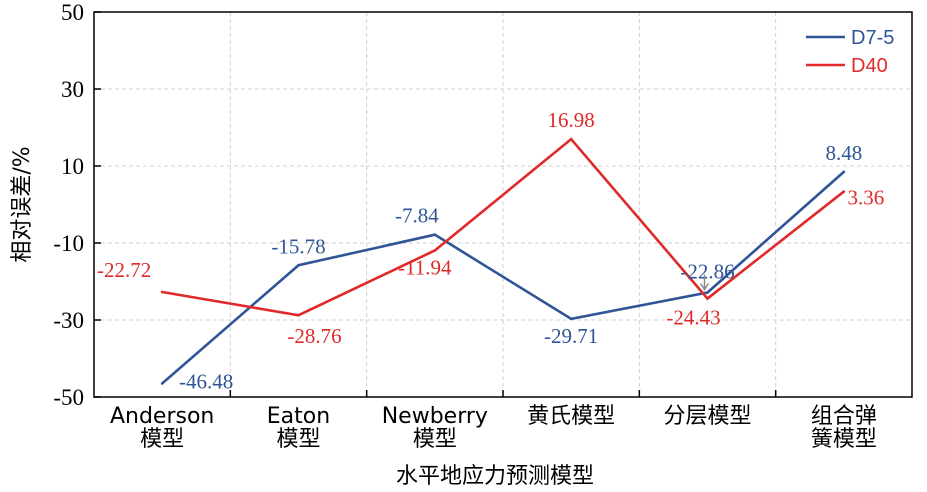 The height and width of the screenshot is (492, 927). I want to click on x-tick-label: Eaton 模型, so click(298, 428).